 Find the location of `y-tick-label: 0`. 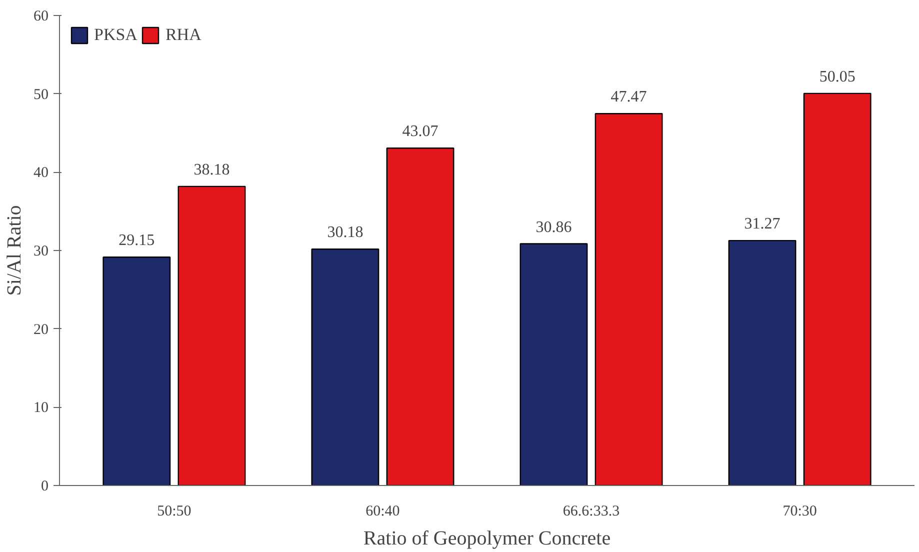

y-tick-label: 0 is located at coordinates (44, 486).